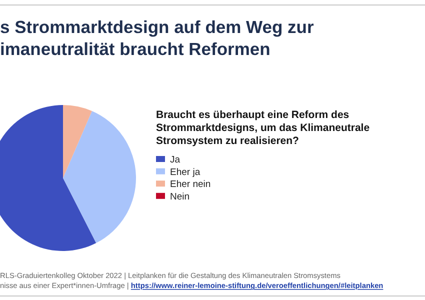 The image size is (425, 300). Describe the element at coordinates (263, 128) in the screenshot. I see `legend-title: Braucht es überhaupt eine Reform des Strommarktdesigns, um das Klimaneutrale Stromsystem zu realisieren?` at that location.